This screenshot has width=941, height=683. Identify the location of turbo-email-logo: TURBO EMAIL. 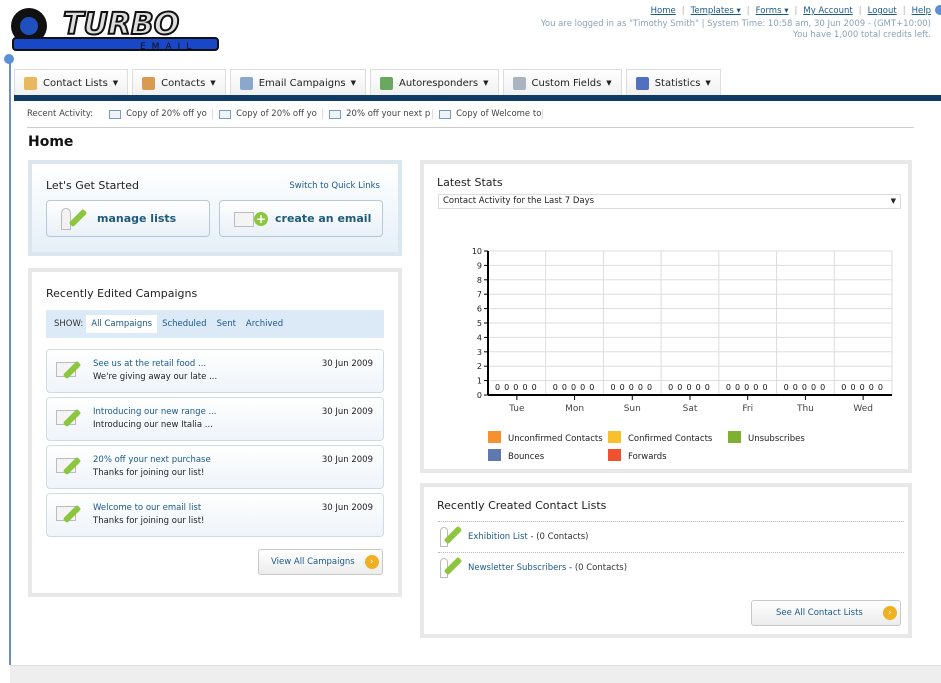
(112, 28).